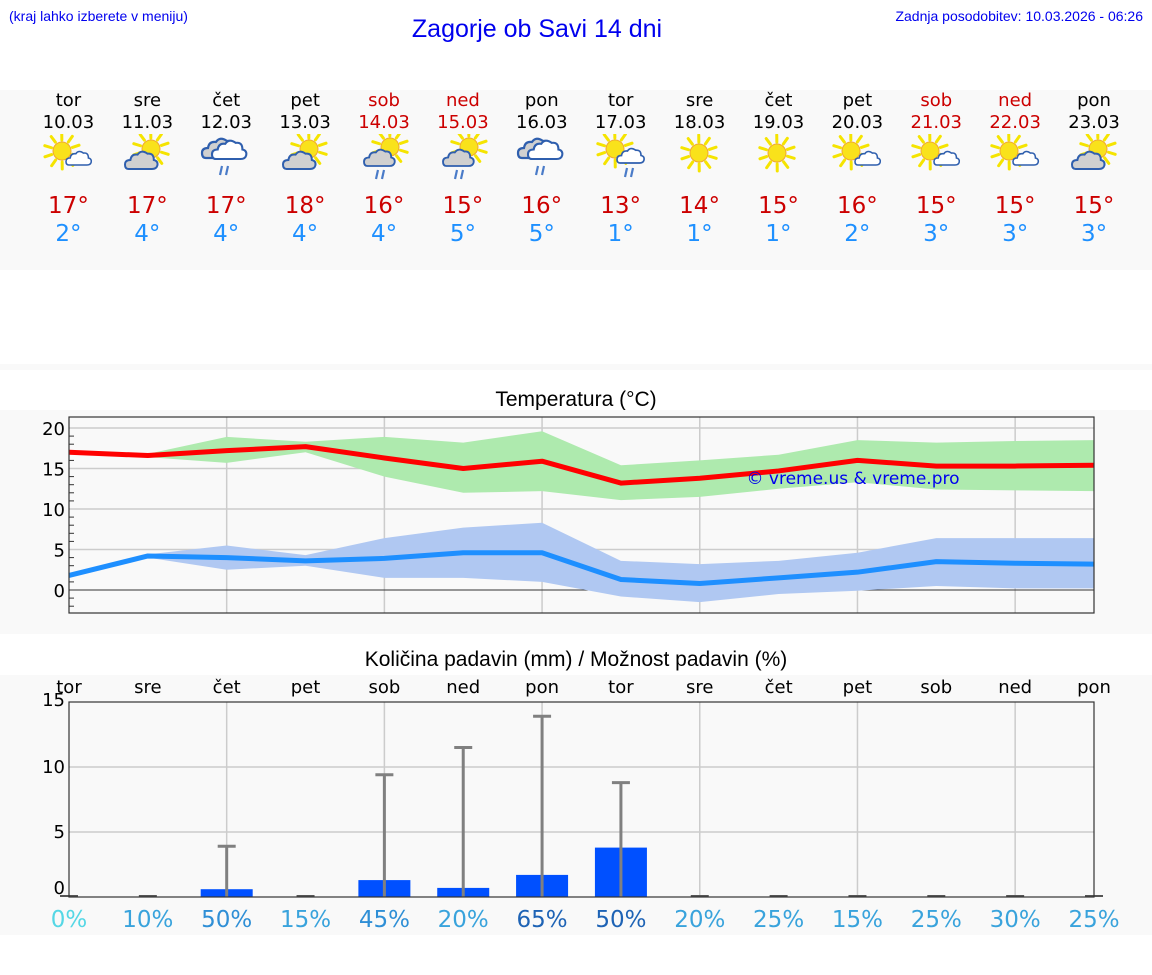  What do you see at coordinates (463, 122) in the screenshot?
I see `day-date: 15.03` at bounding box center [463, 122].